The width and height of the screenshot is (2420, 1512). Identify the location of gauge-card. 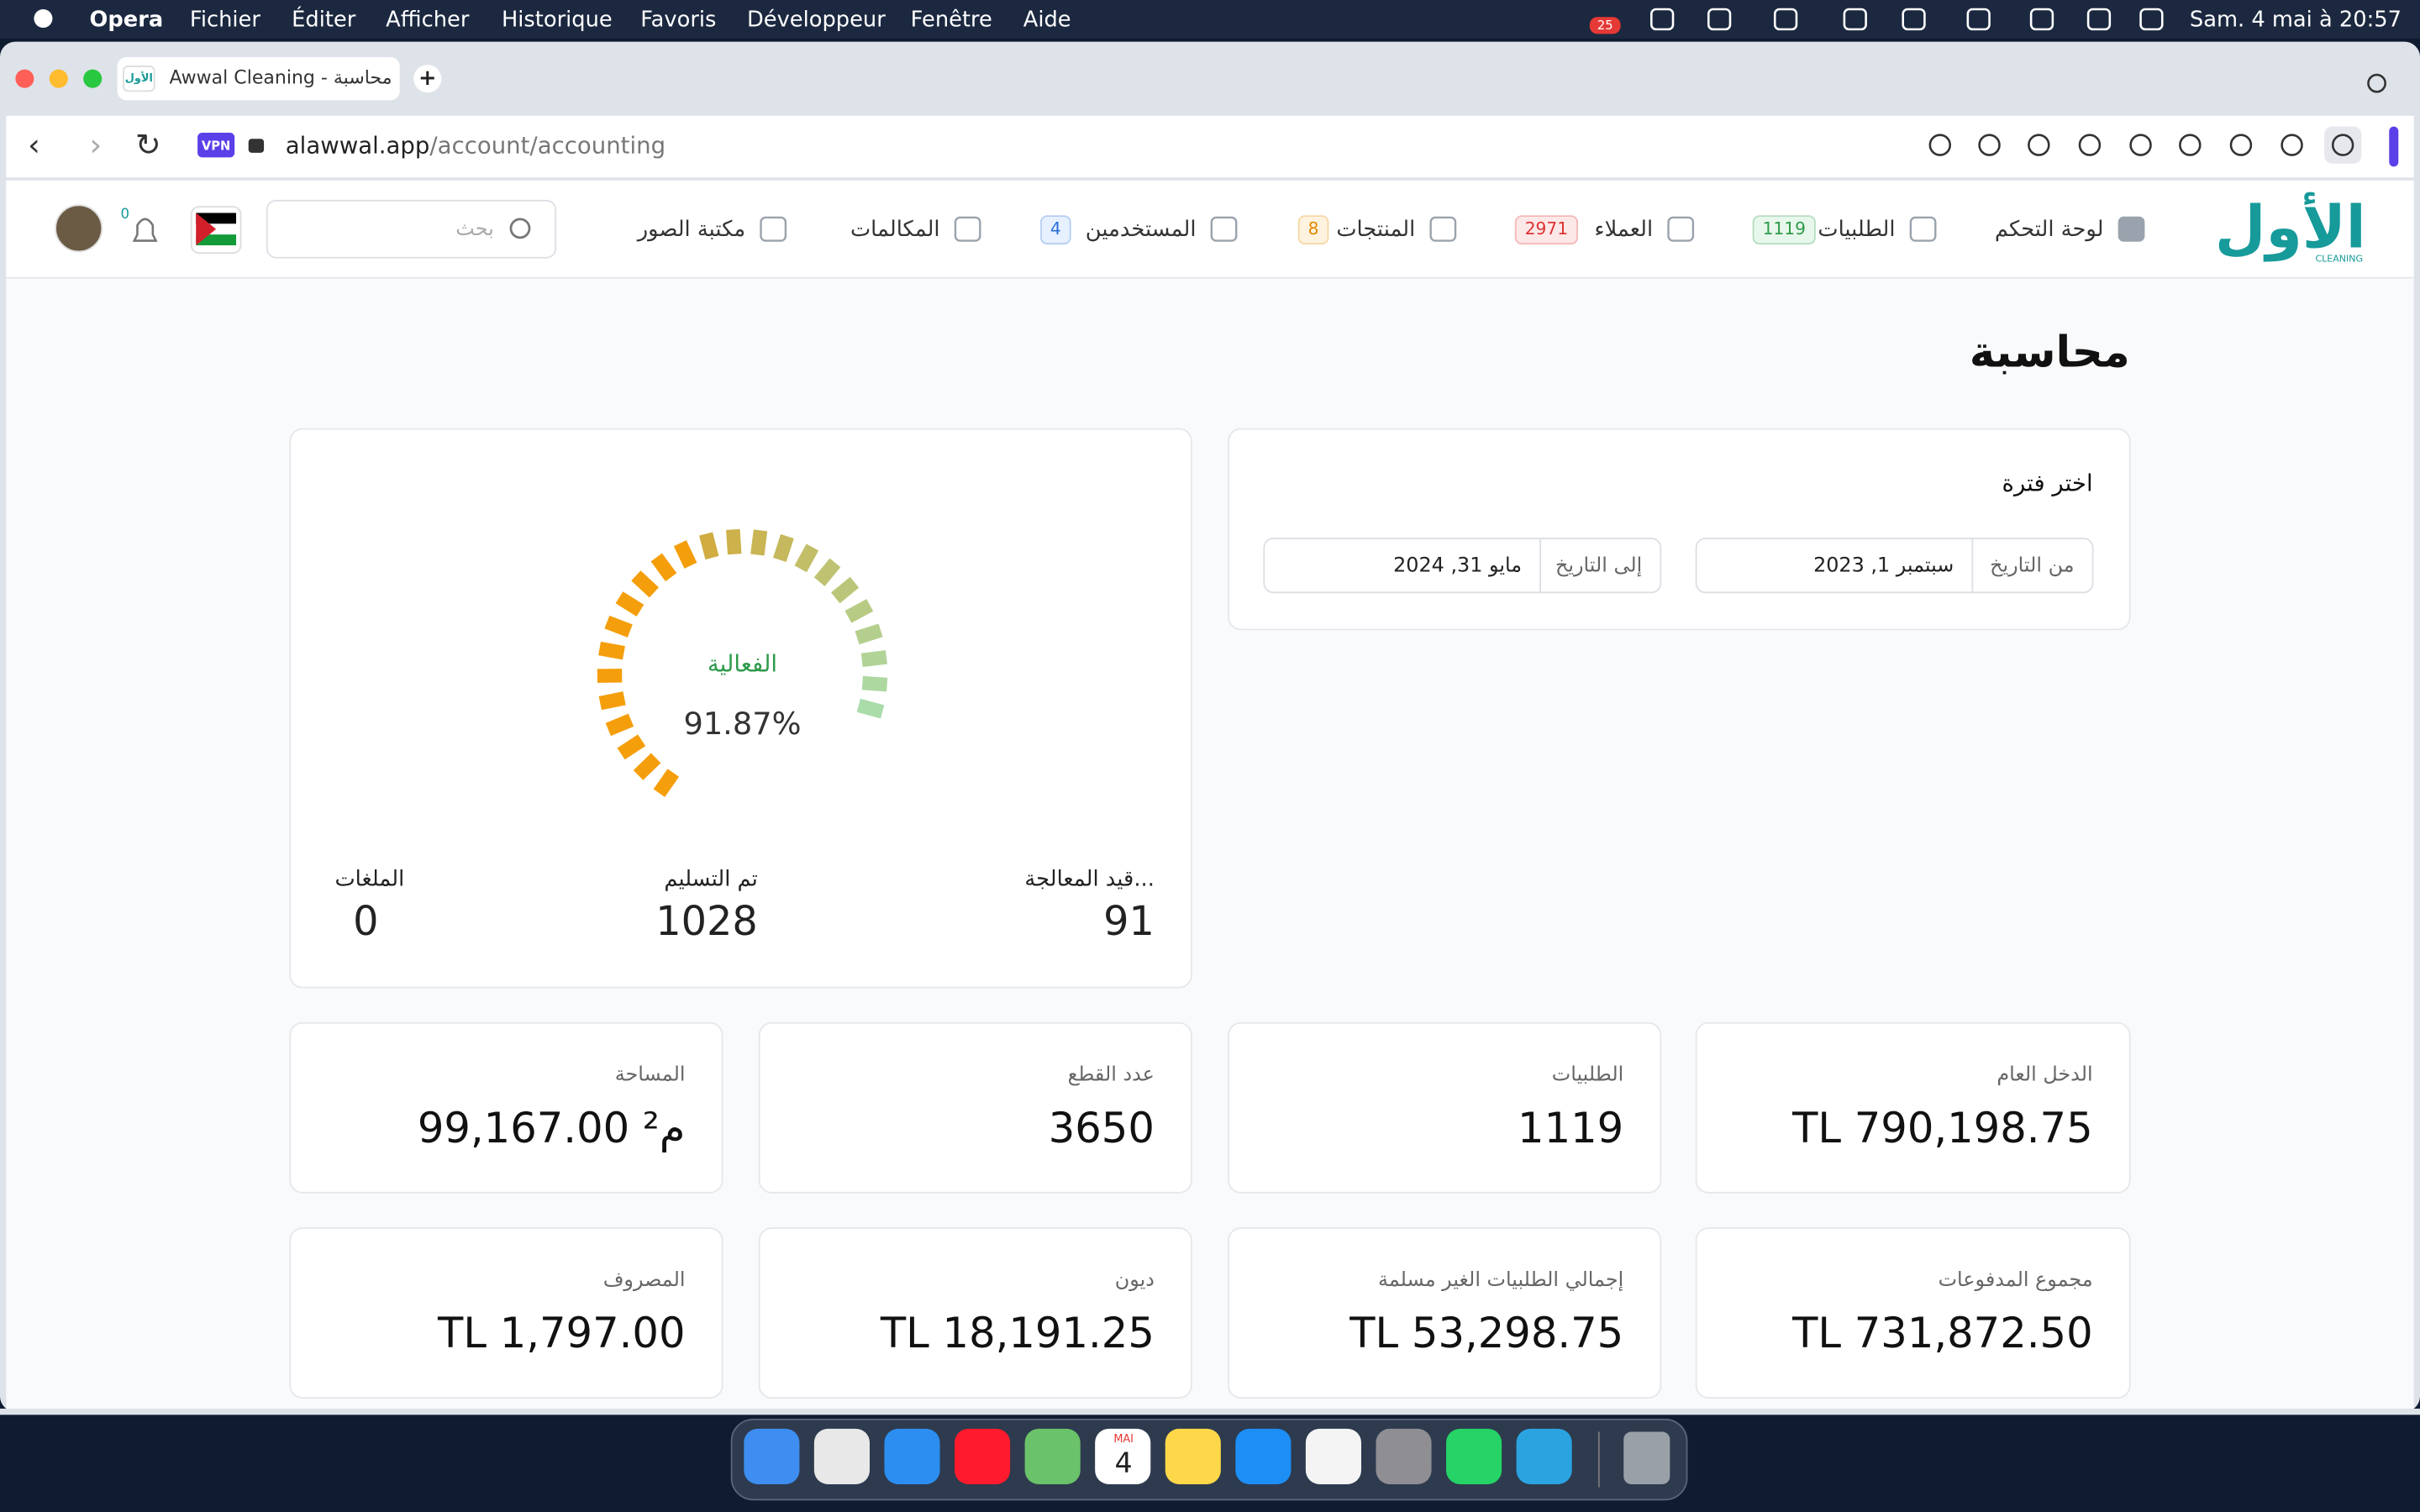
(740, 708).